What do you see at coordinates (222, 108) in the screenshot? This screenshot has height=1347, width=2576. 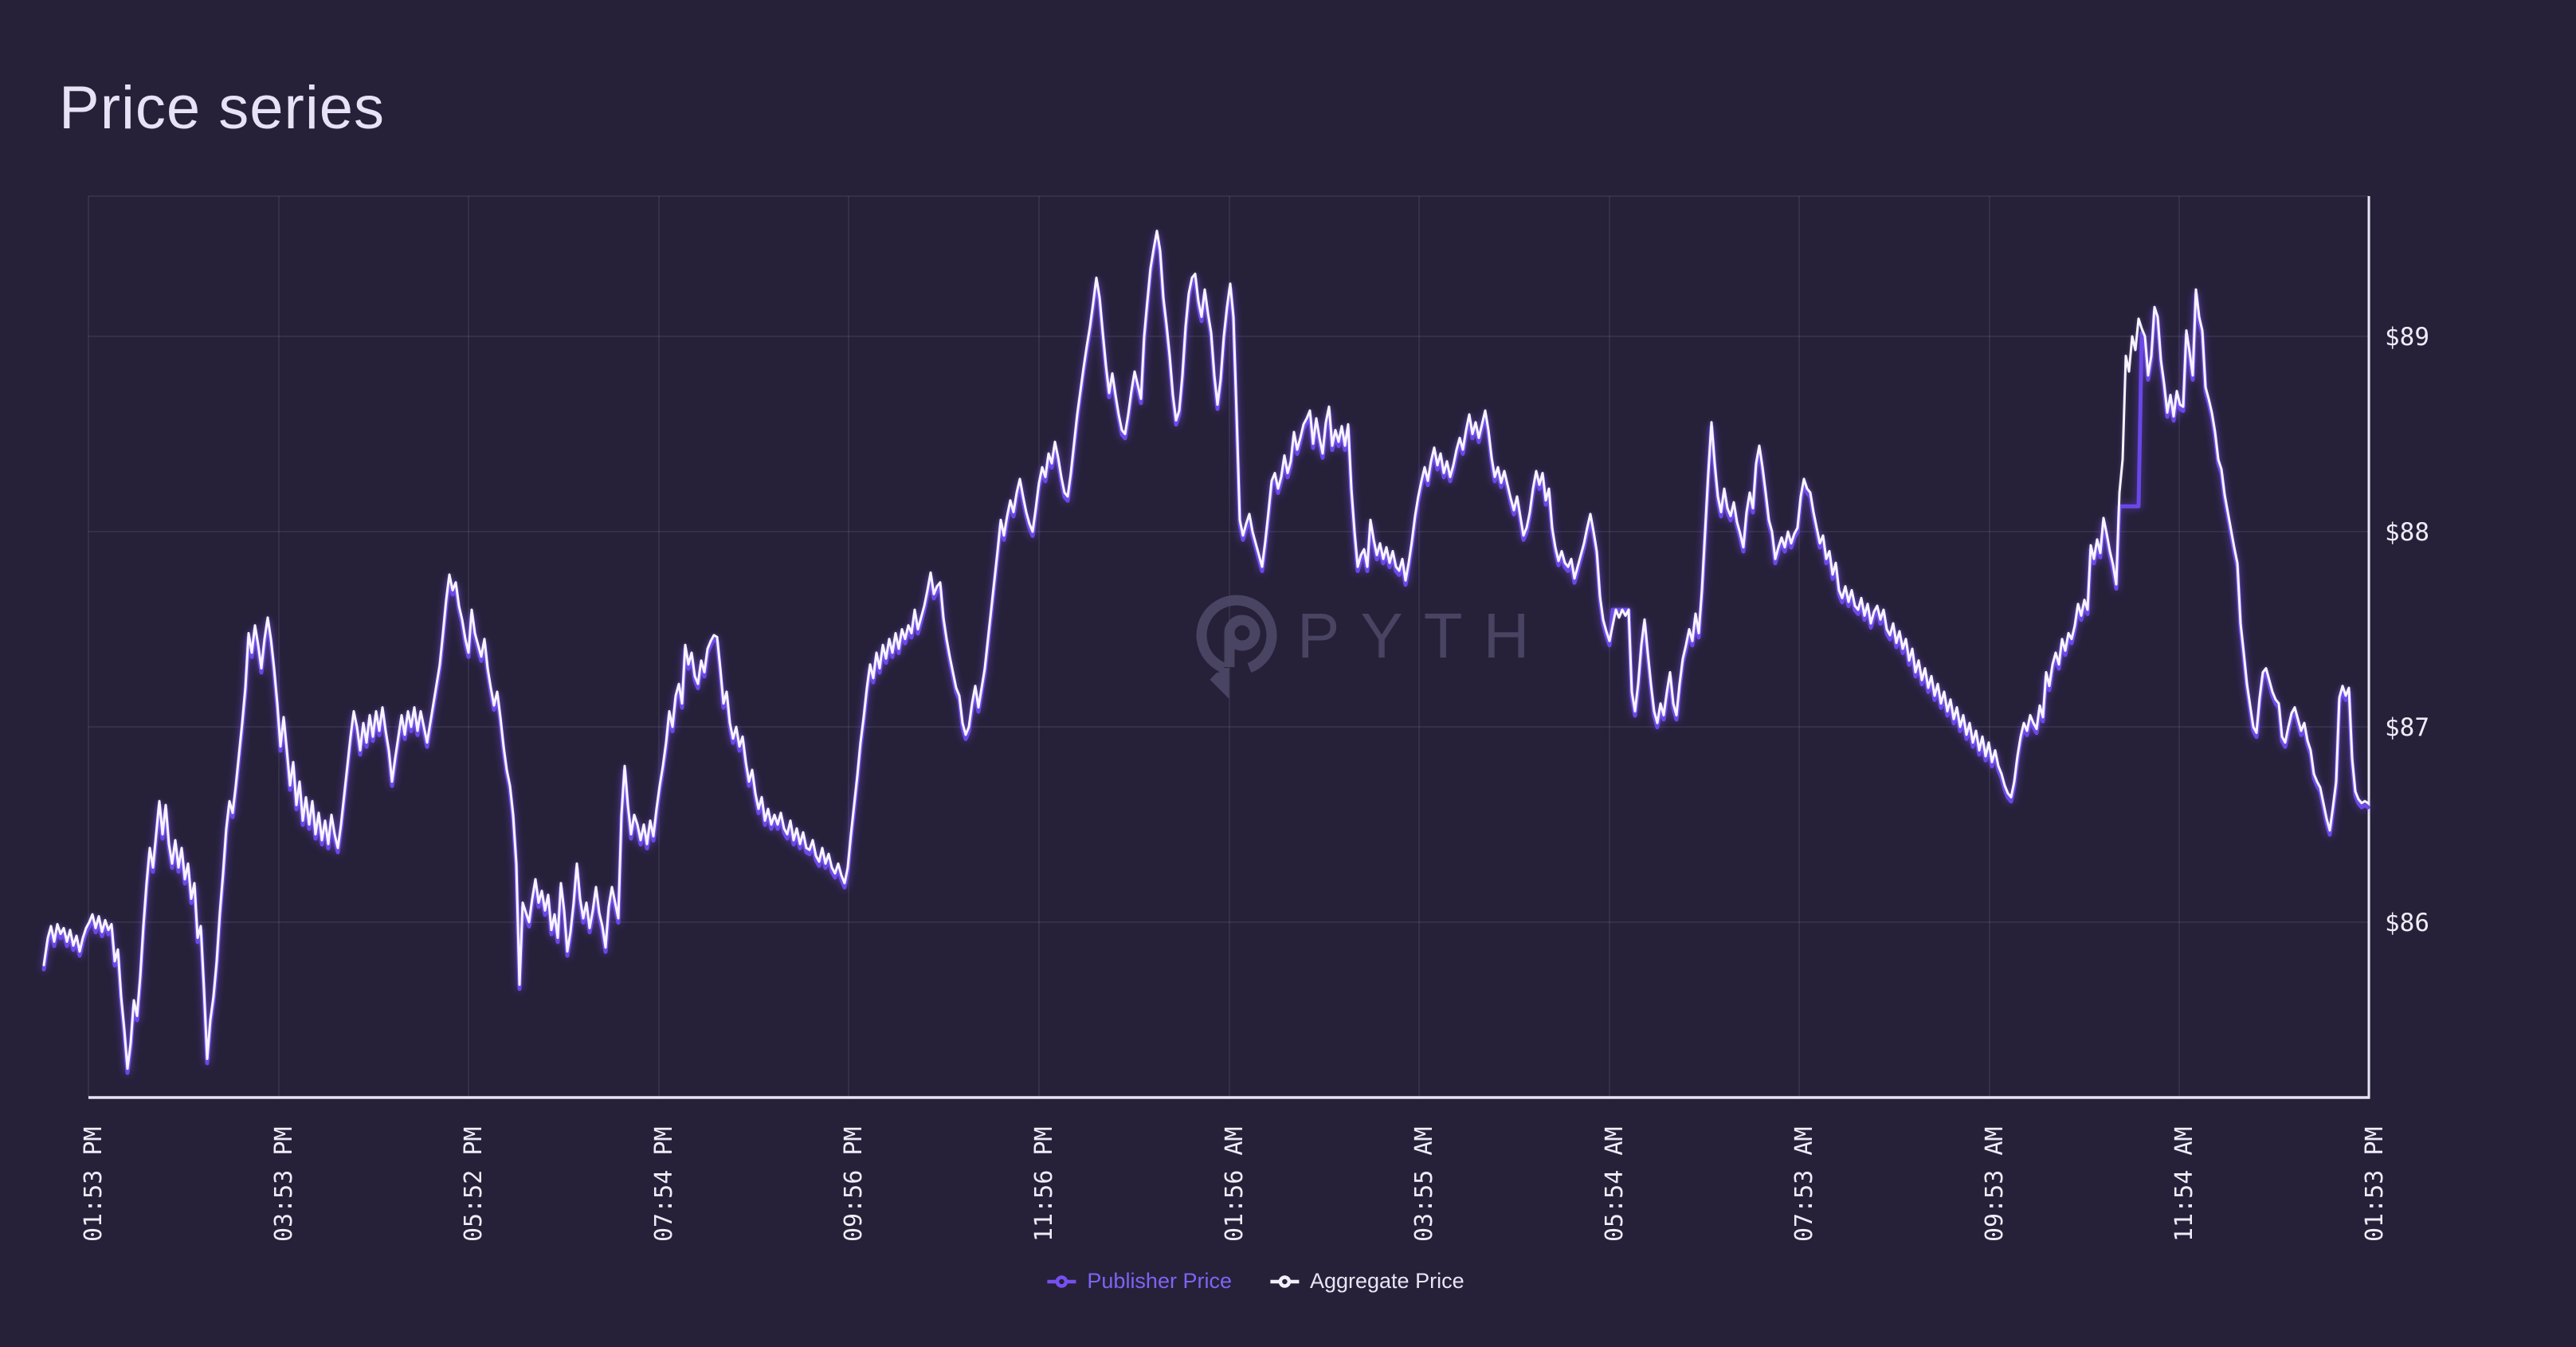 I see `page-title: Price series` at bounding box center [222, 108].